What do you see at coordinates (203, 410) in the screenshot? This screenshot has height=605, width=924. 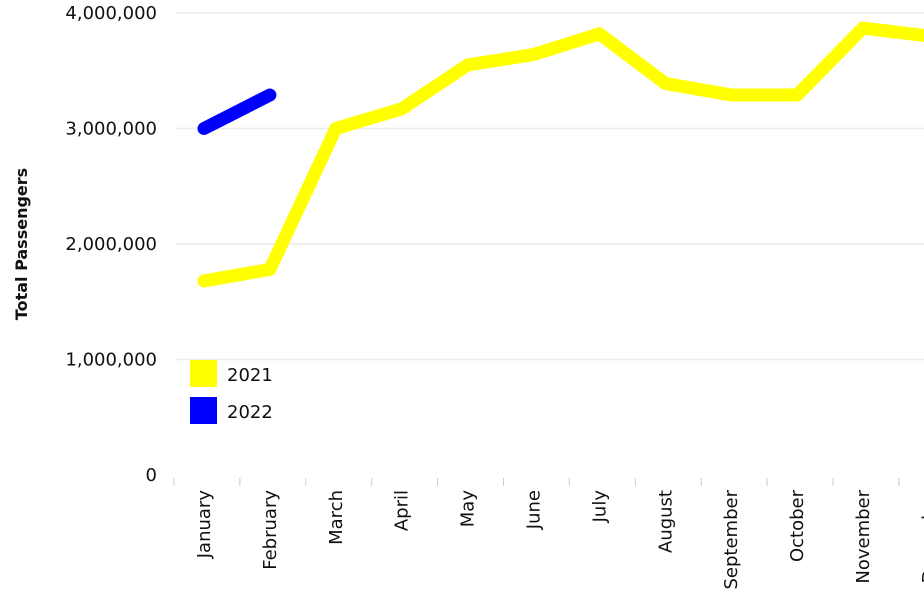 I see `legend-swatch-2022` at bounding box center [203, 410].